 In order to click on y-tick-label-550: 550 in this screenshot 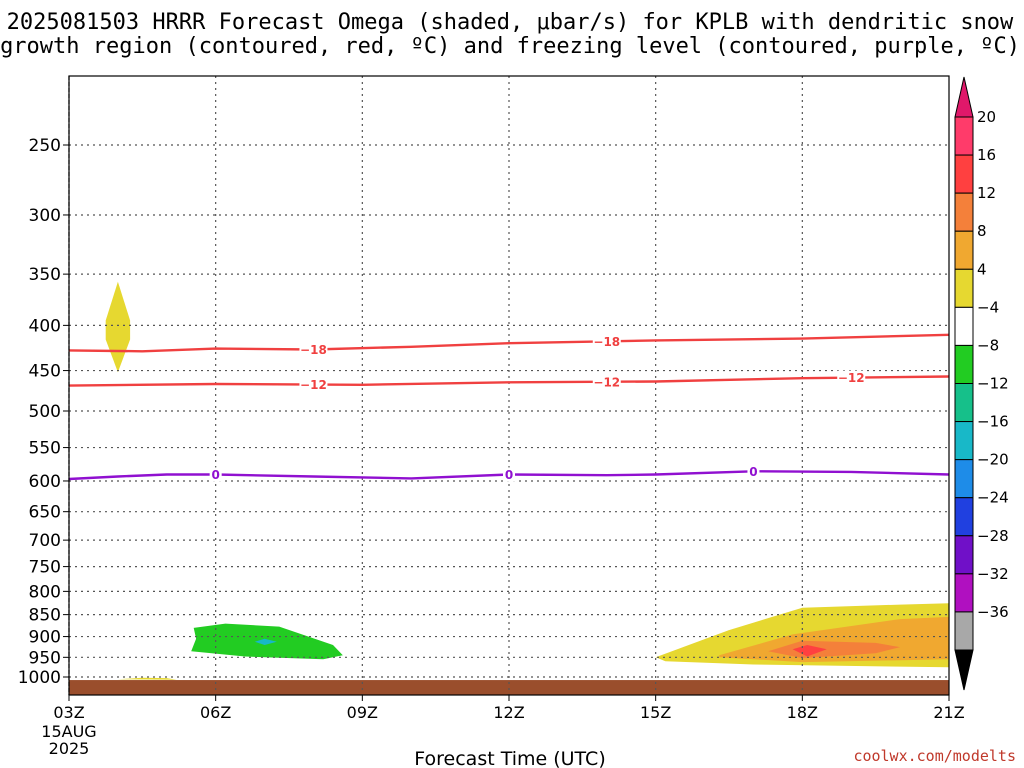, I will do `click(45, 449)`.